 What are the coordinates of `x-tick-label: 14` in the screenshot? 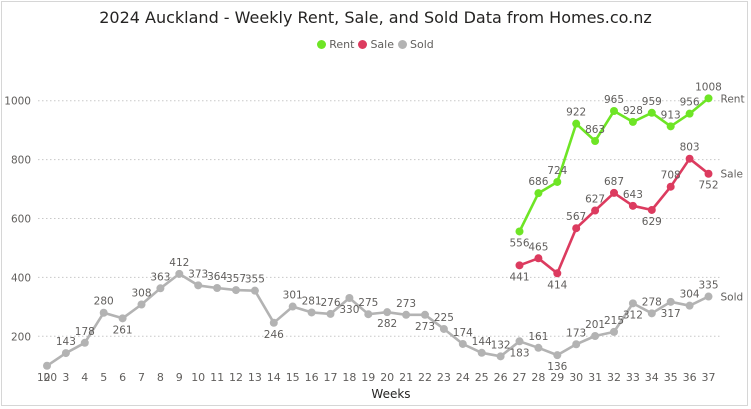 It's located at (274, 377).